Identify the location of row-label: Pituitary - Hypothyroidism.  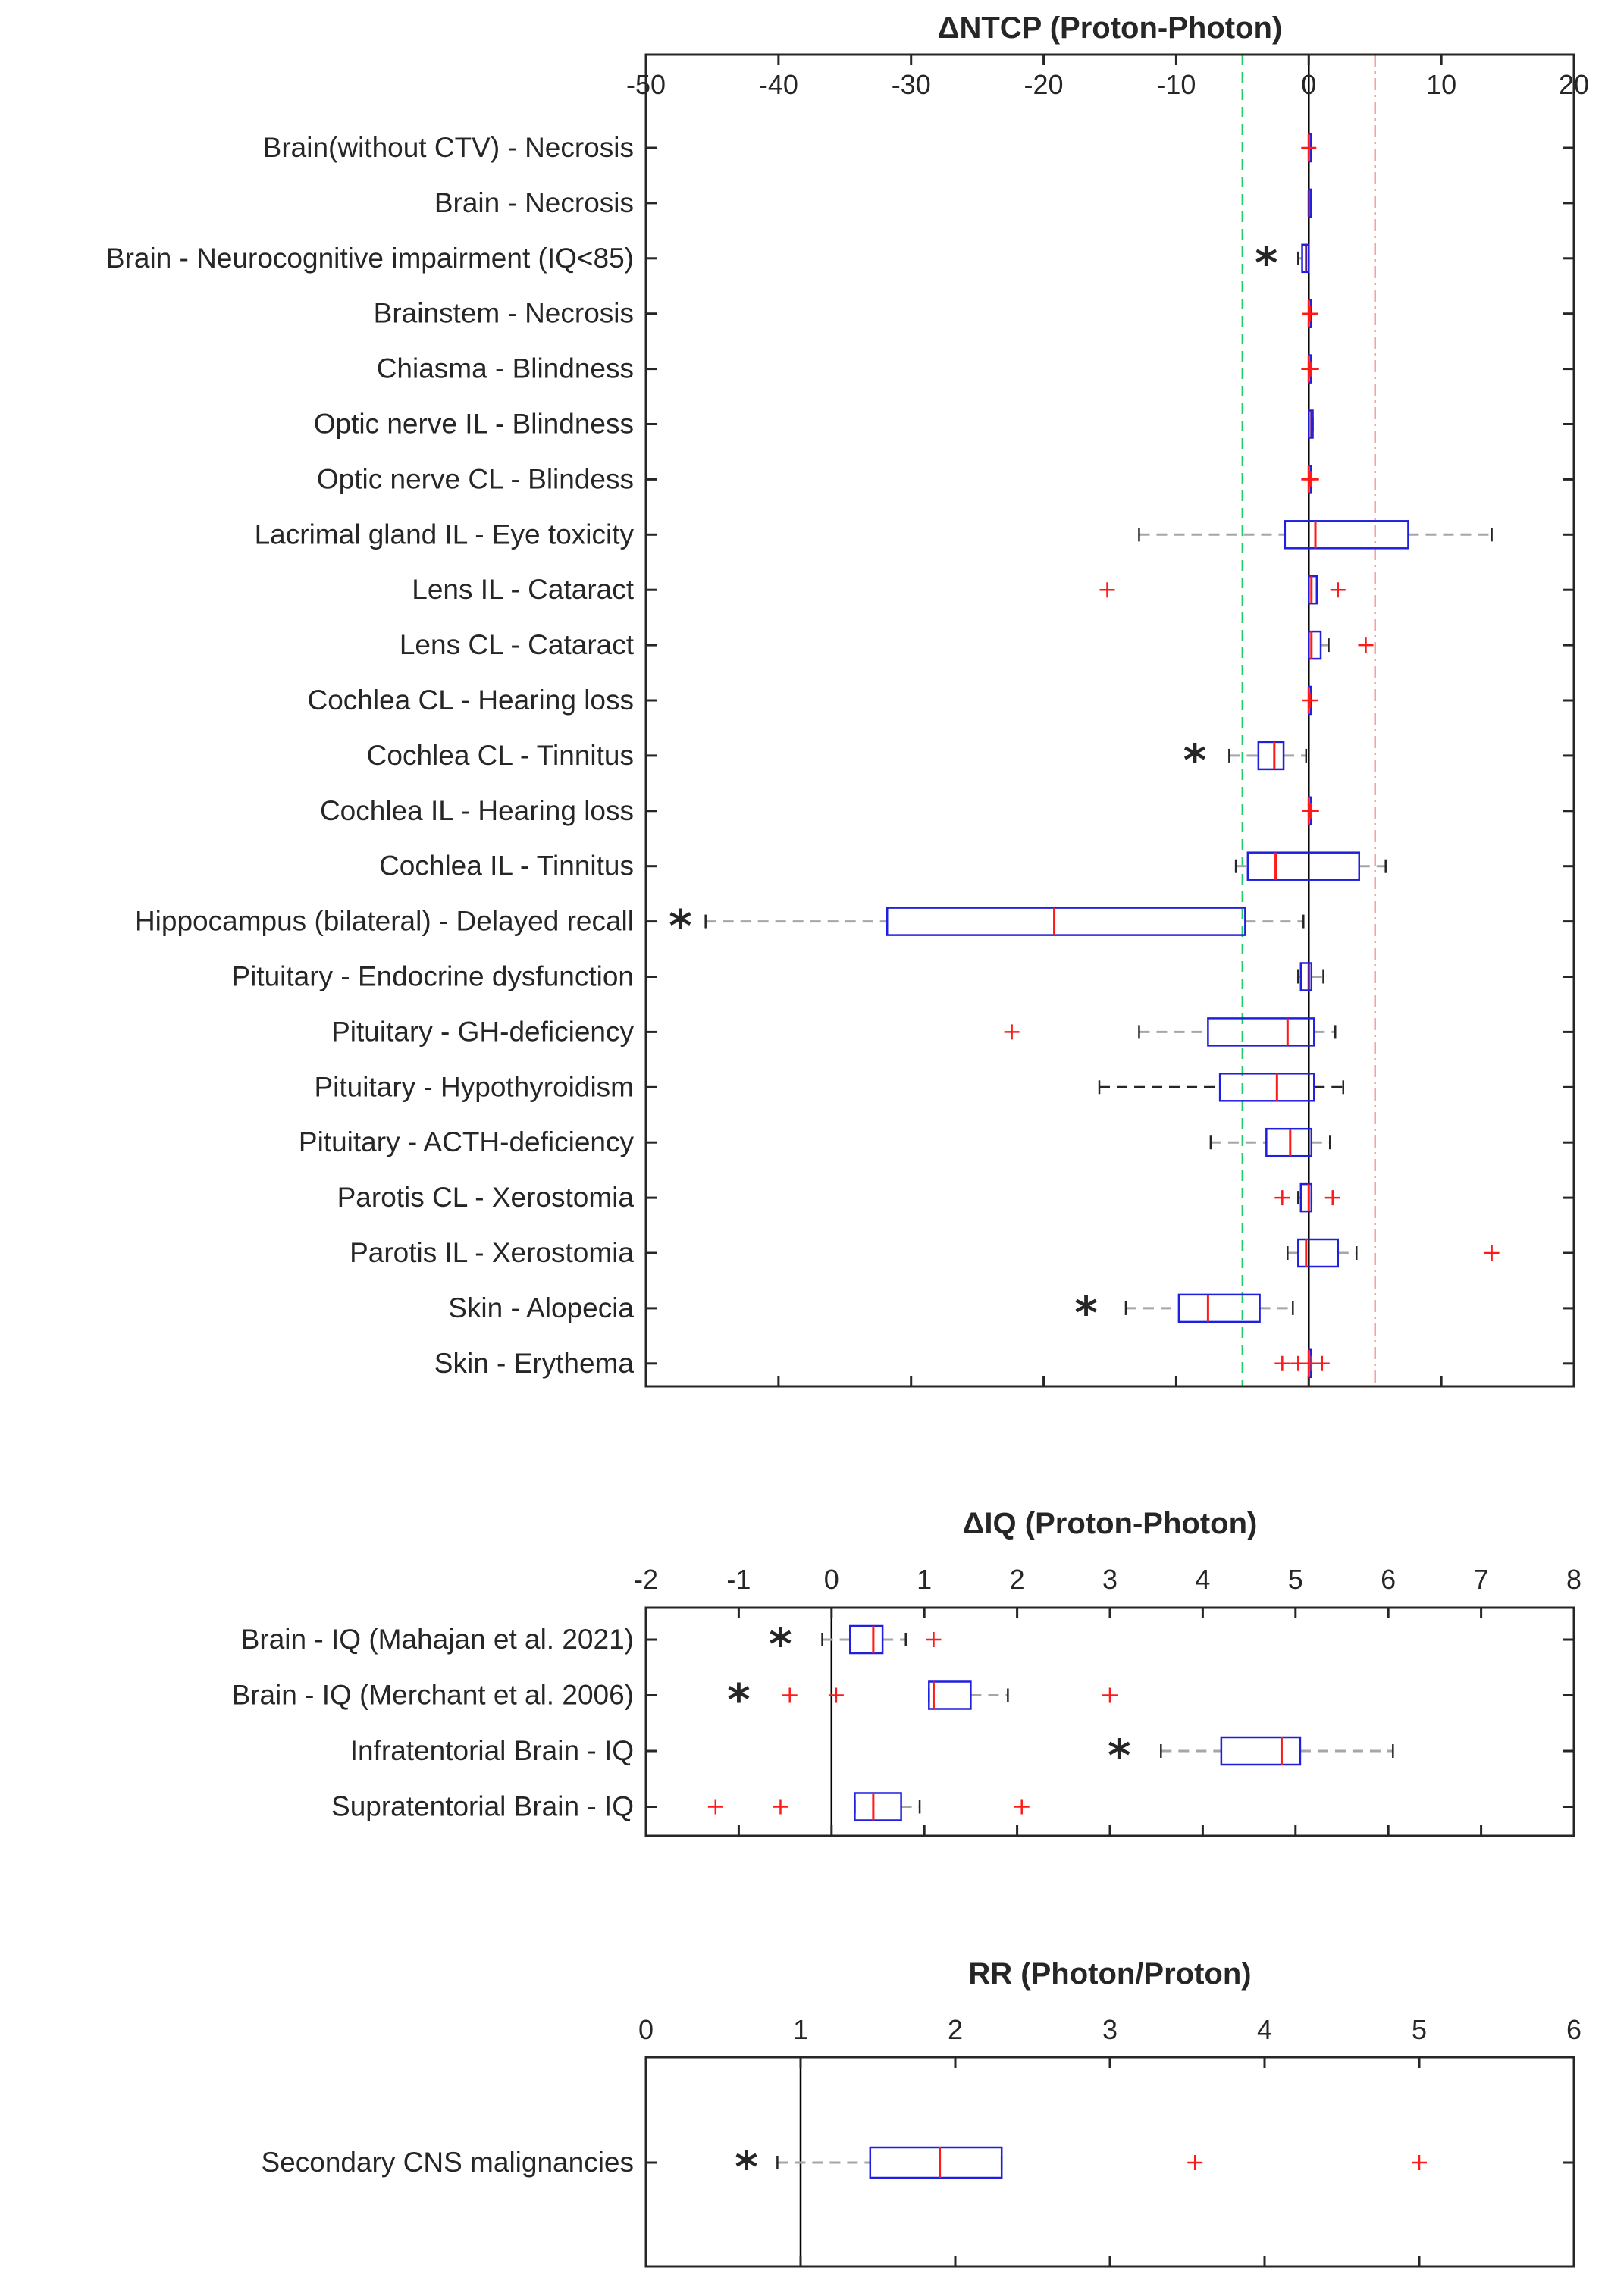
(474, 1086).